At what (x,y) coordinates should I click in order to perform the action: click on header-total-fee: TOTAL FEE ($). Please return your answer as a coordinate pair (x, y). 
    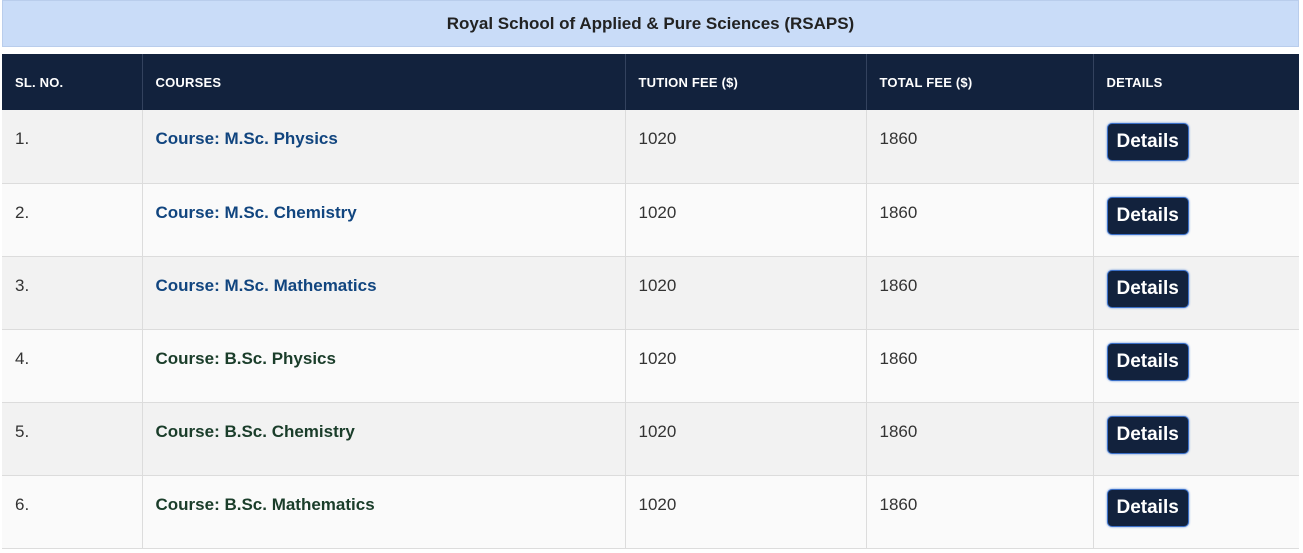
    Looking at the image, I should click on (980, 82).